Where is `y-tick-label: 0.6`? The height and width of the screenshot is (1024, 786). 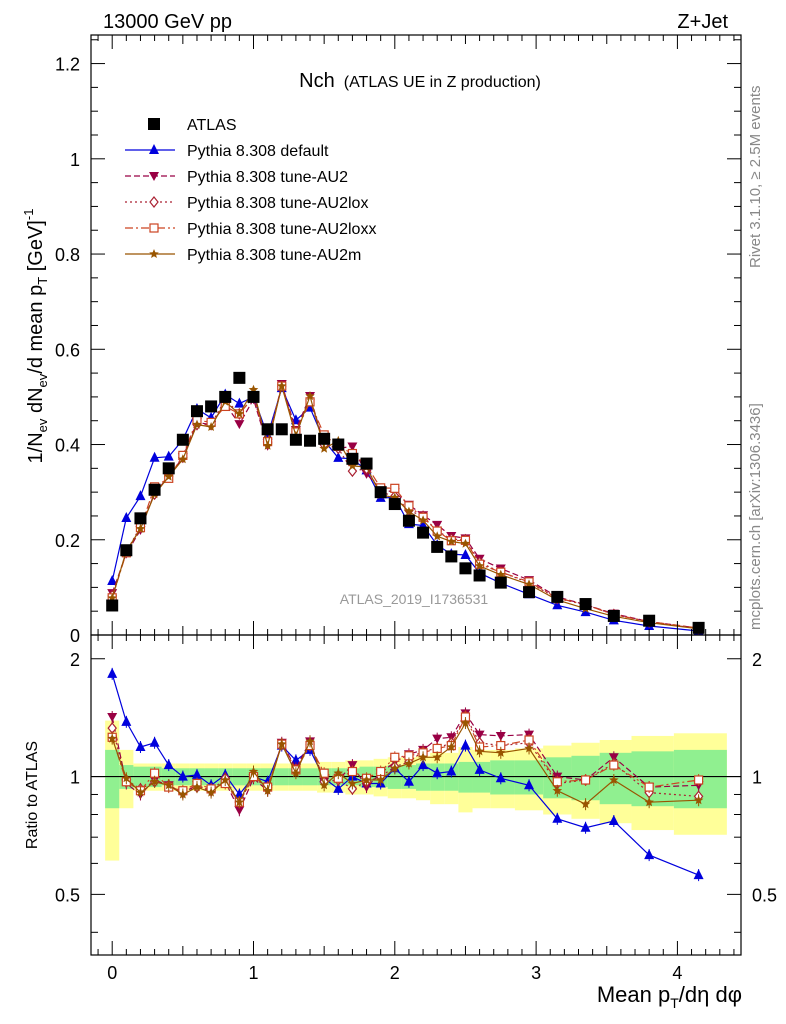
y-tick-label: 0.6 is located at coordinates (67, 350).